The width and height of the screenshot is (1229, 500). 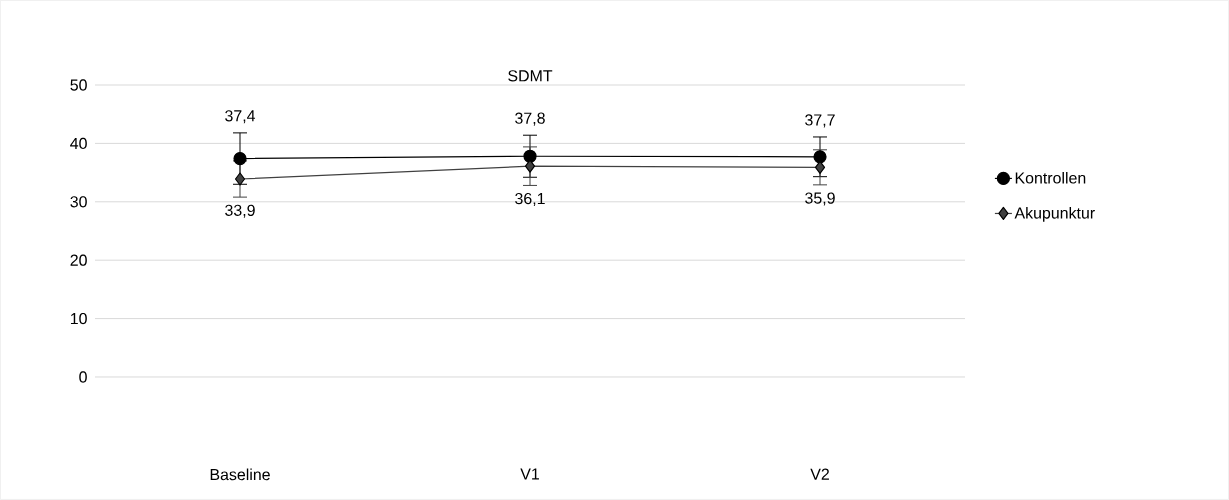 What do you see at coordinates (530, 76) in the screenshot?
I see `chart-title: SDMT` at bounding box center [530, 76].